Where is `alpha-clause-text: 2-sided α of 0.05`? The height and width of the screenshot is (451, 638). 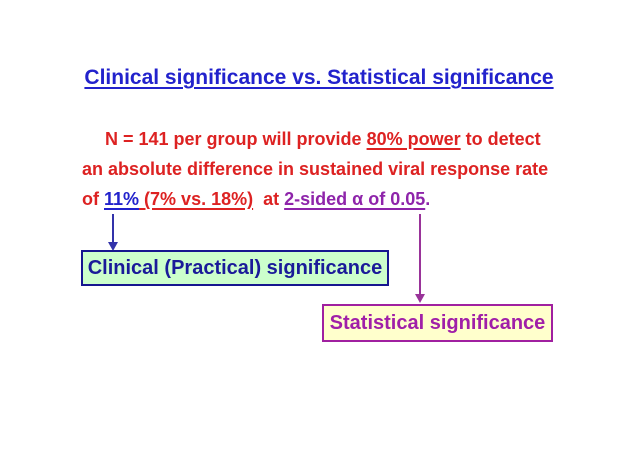
alpha-clause-text: 2-sided α of 0.05 is located at coordinates (355, 199).